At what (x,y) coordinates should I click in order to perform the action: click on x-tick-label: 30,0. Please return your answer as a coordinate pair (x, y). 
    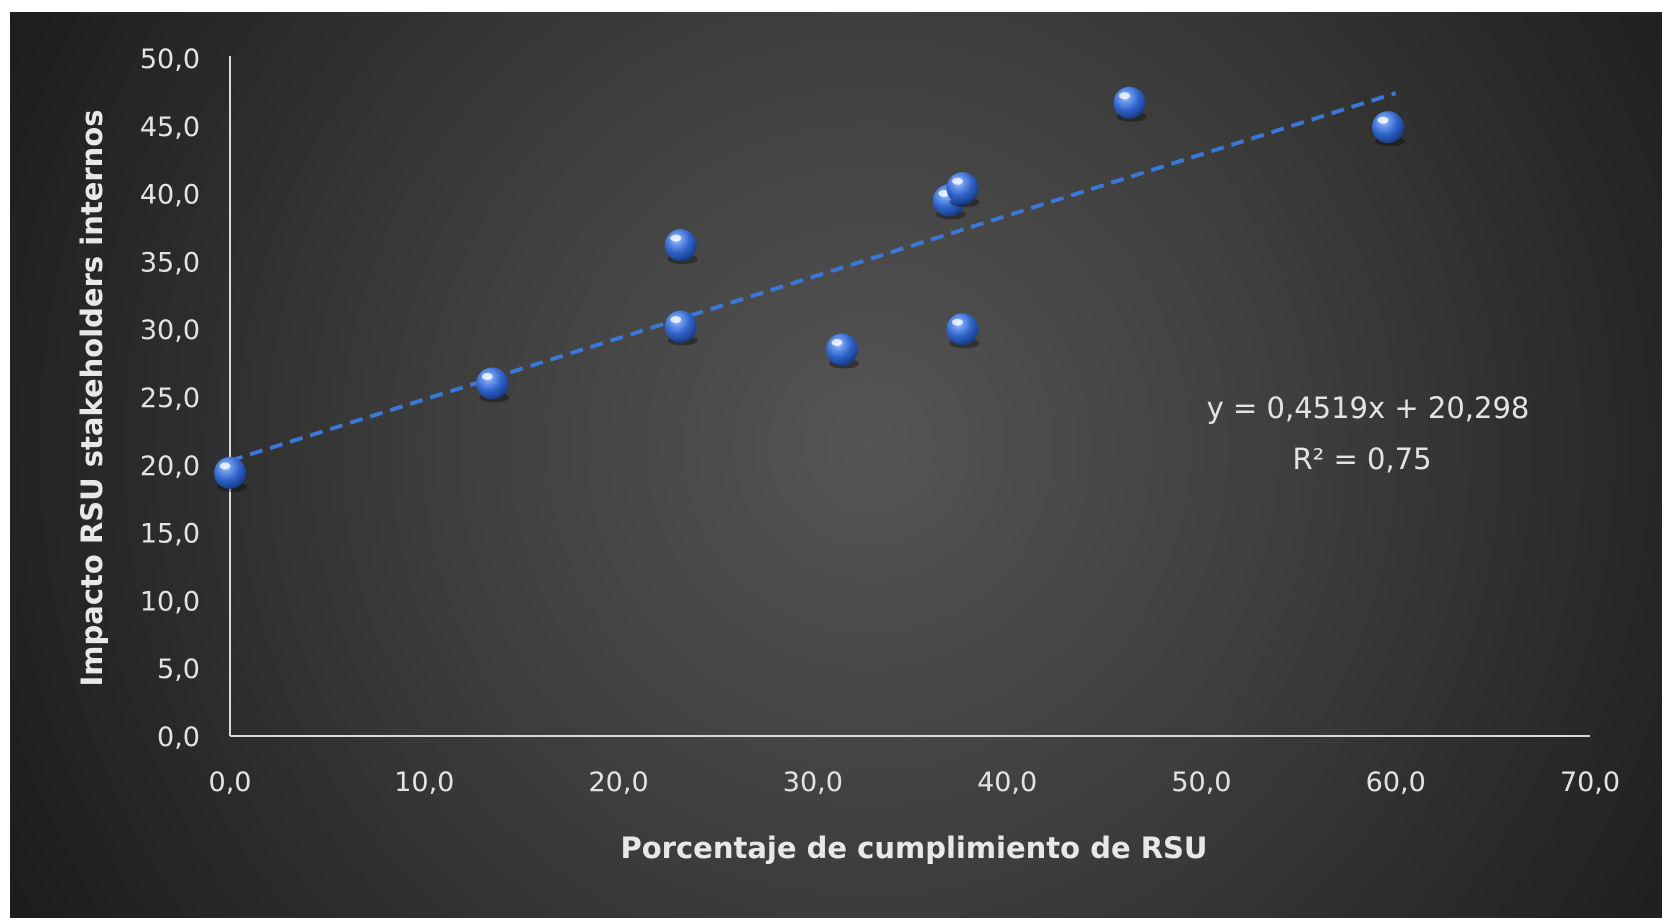
    Looking at the image, I should click on (813, 782).